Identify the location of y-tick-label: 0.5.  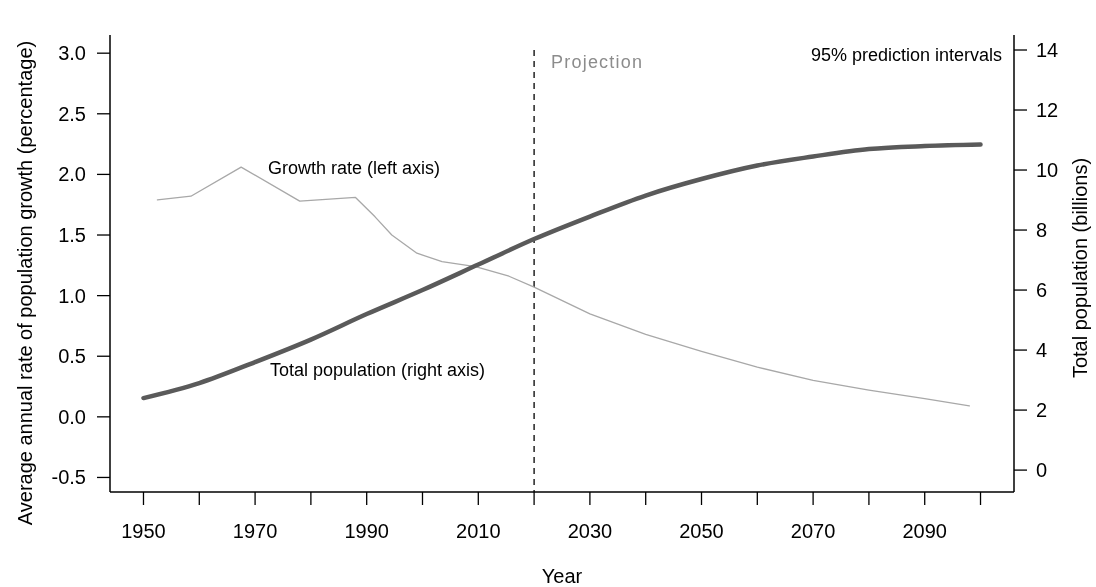
(72, 356).